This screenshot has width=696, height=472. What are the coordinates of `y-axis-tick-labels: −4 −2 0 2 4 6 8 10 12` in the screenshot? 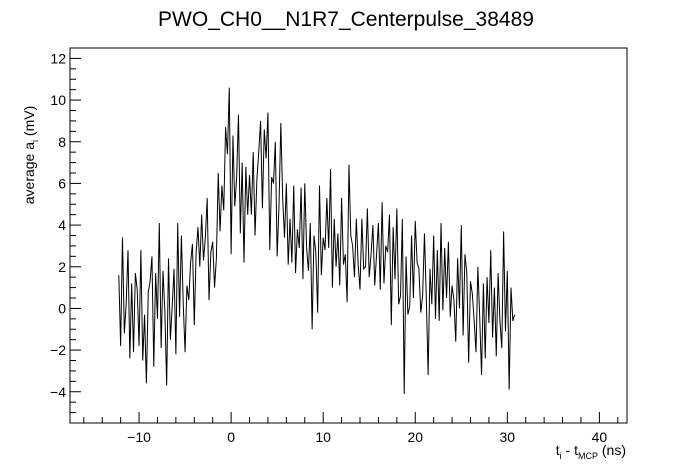 It's located at (58, 224).